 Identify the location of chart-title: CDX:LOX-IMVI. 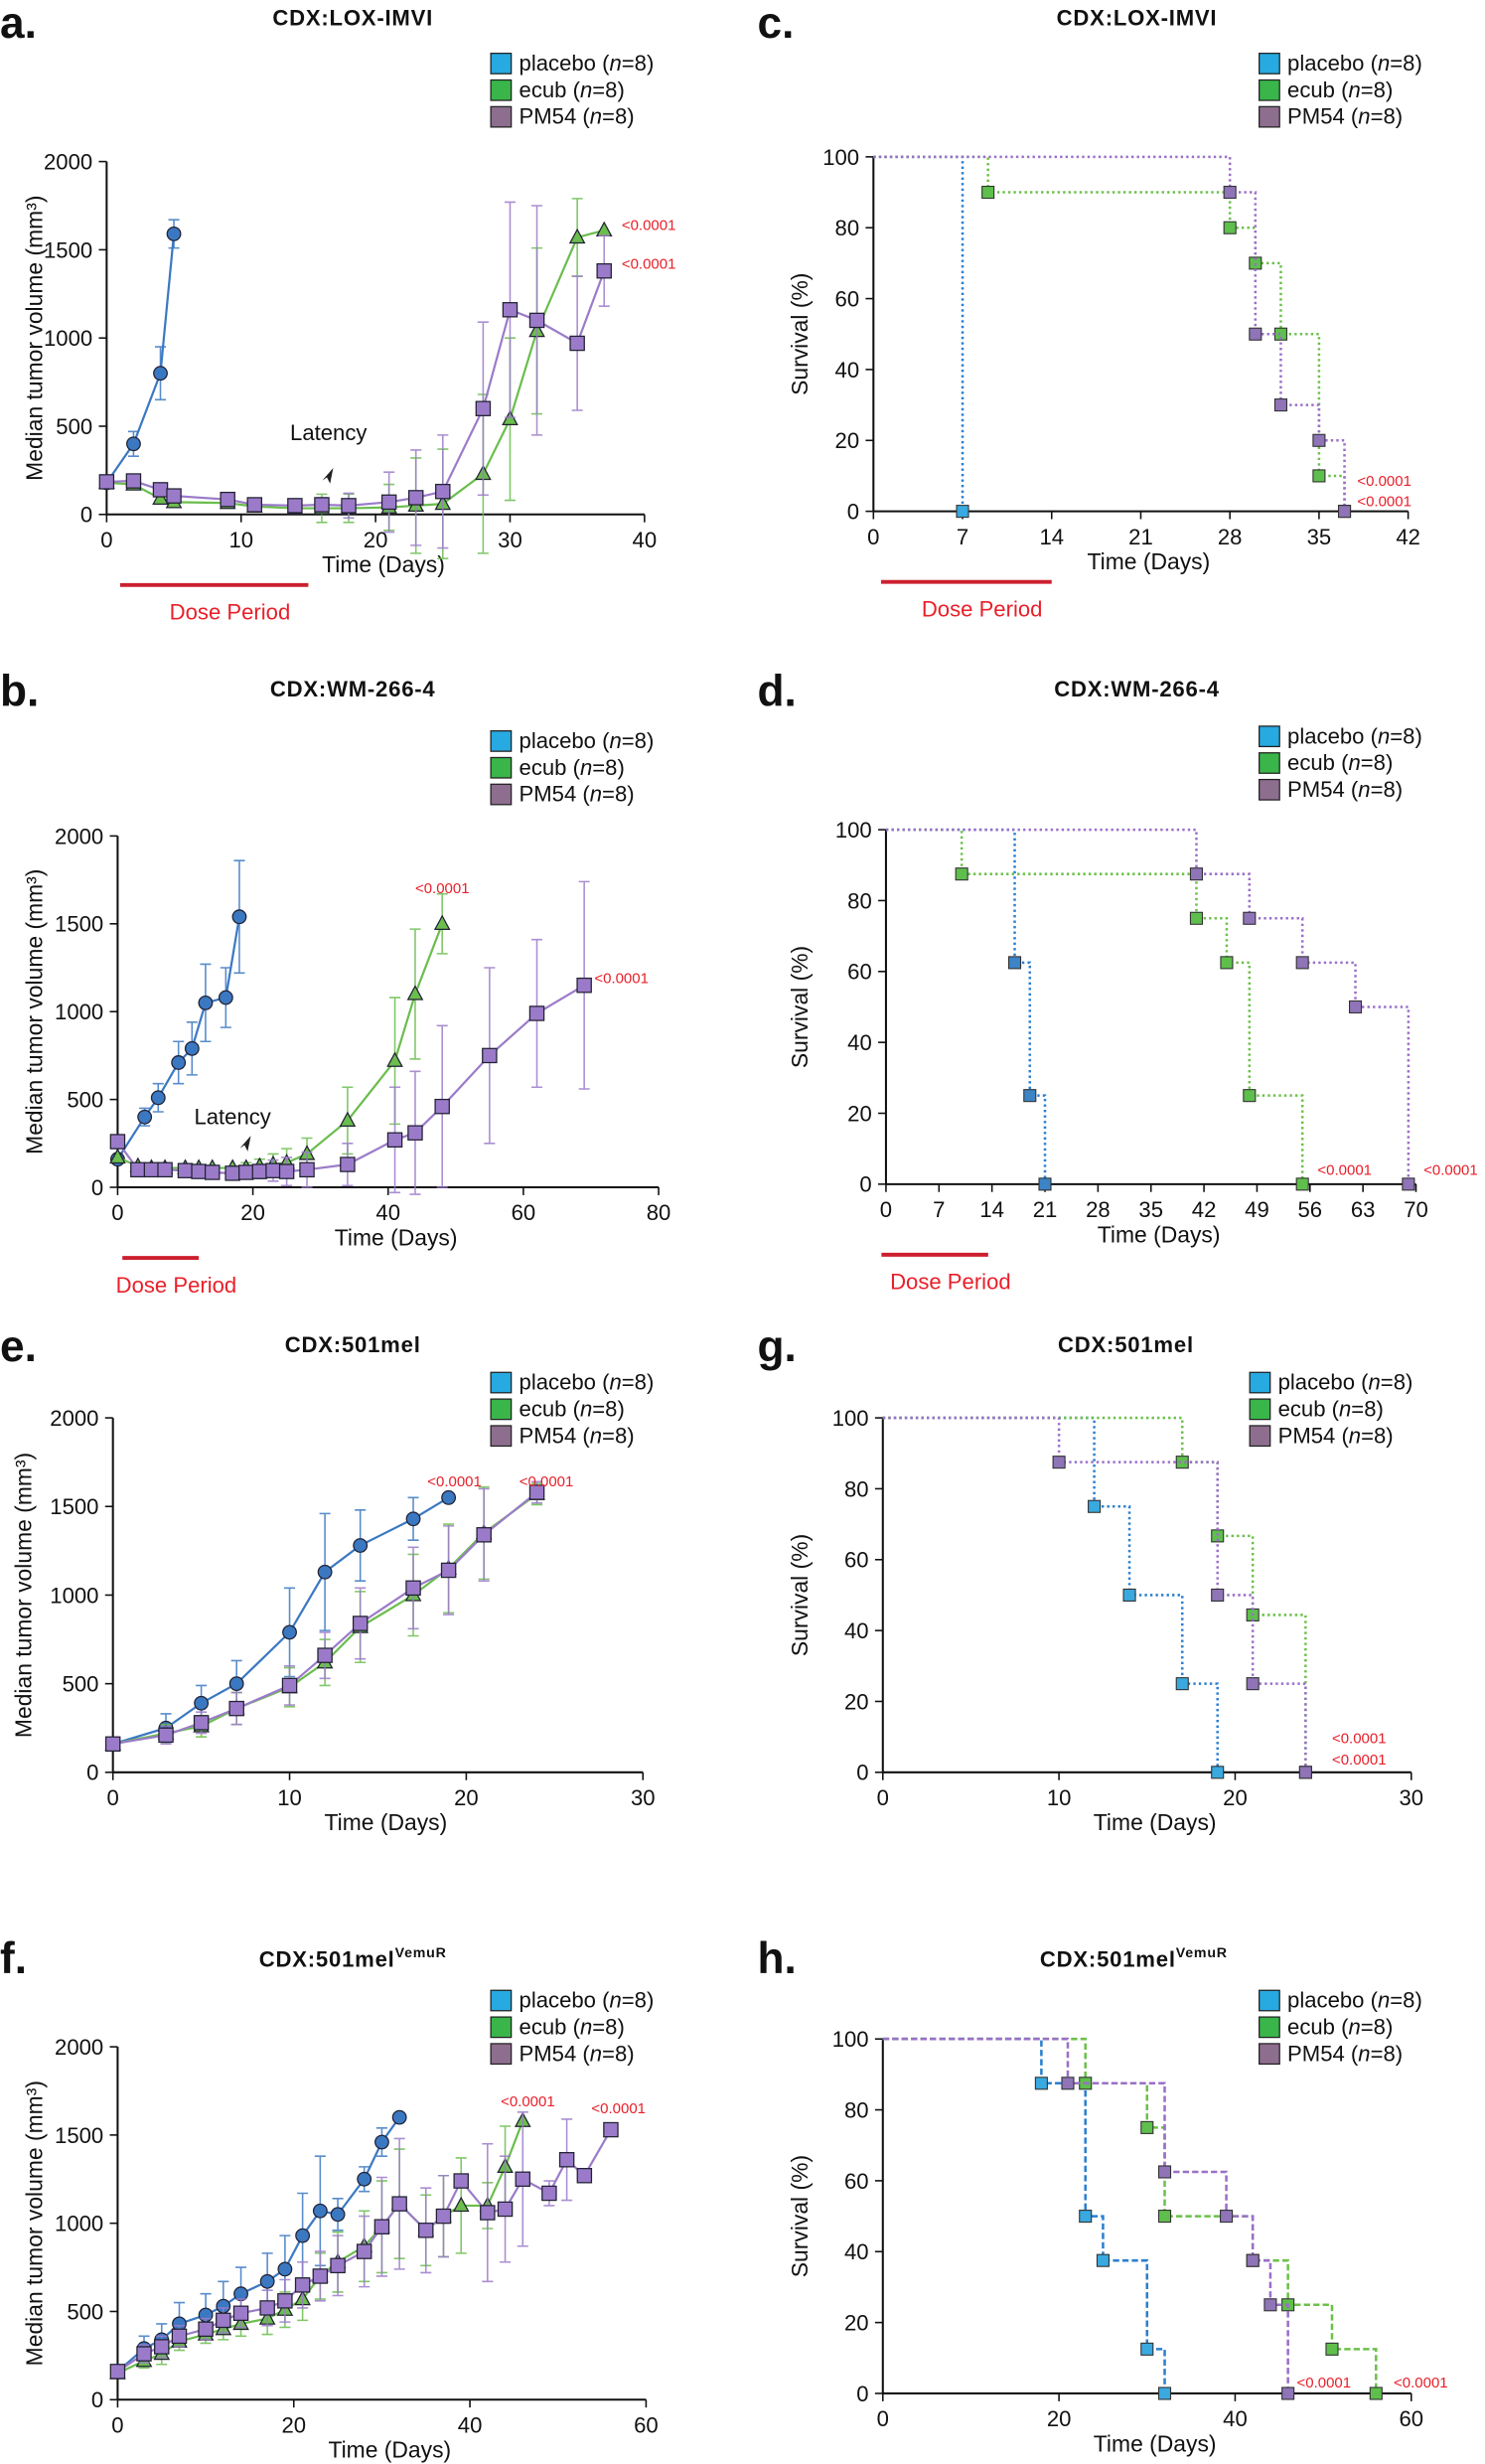
(1137, 17).